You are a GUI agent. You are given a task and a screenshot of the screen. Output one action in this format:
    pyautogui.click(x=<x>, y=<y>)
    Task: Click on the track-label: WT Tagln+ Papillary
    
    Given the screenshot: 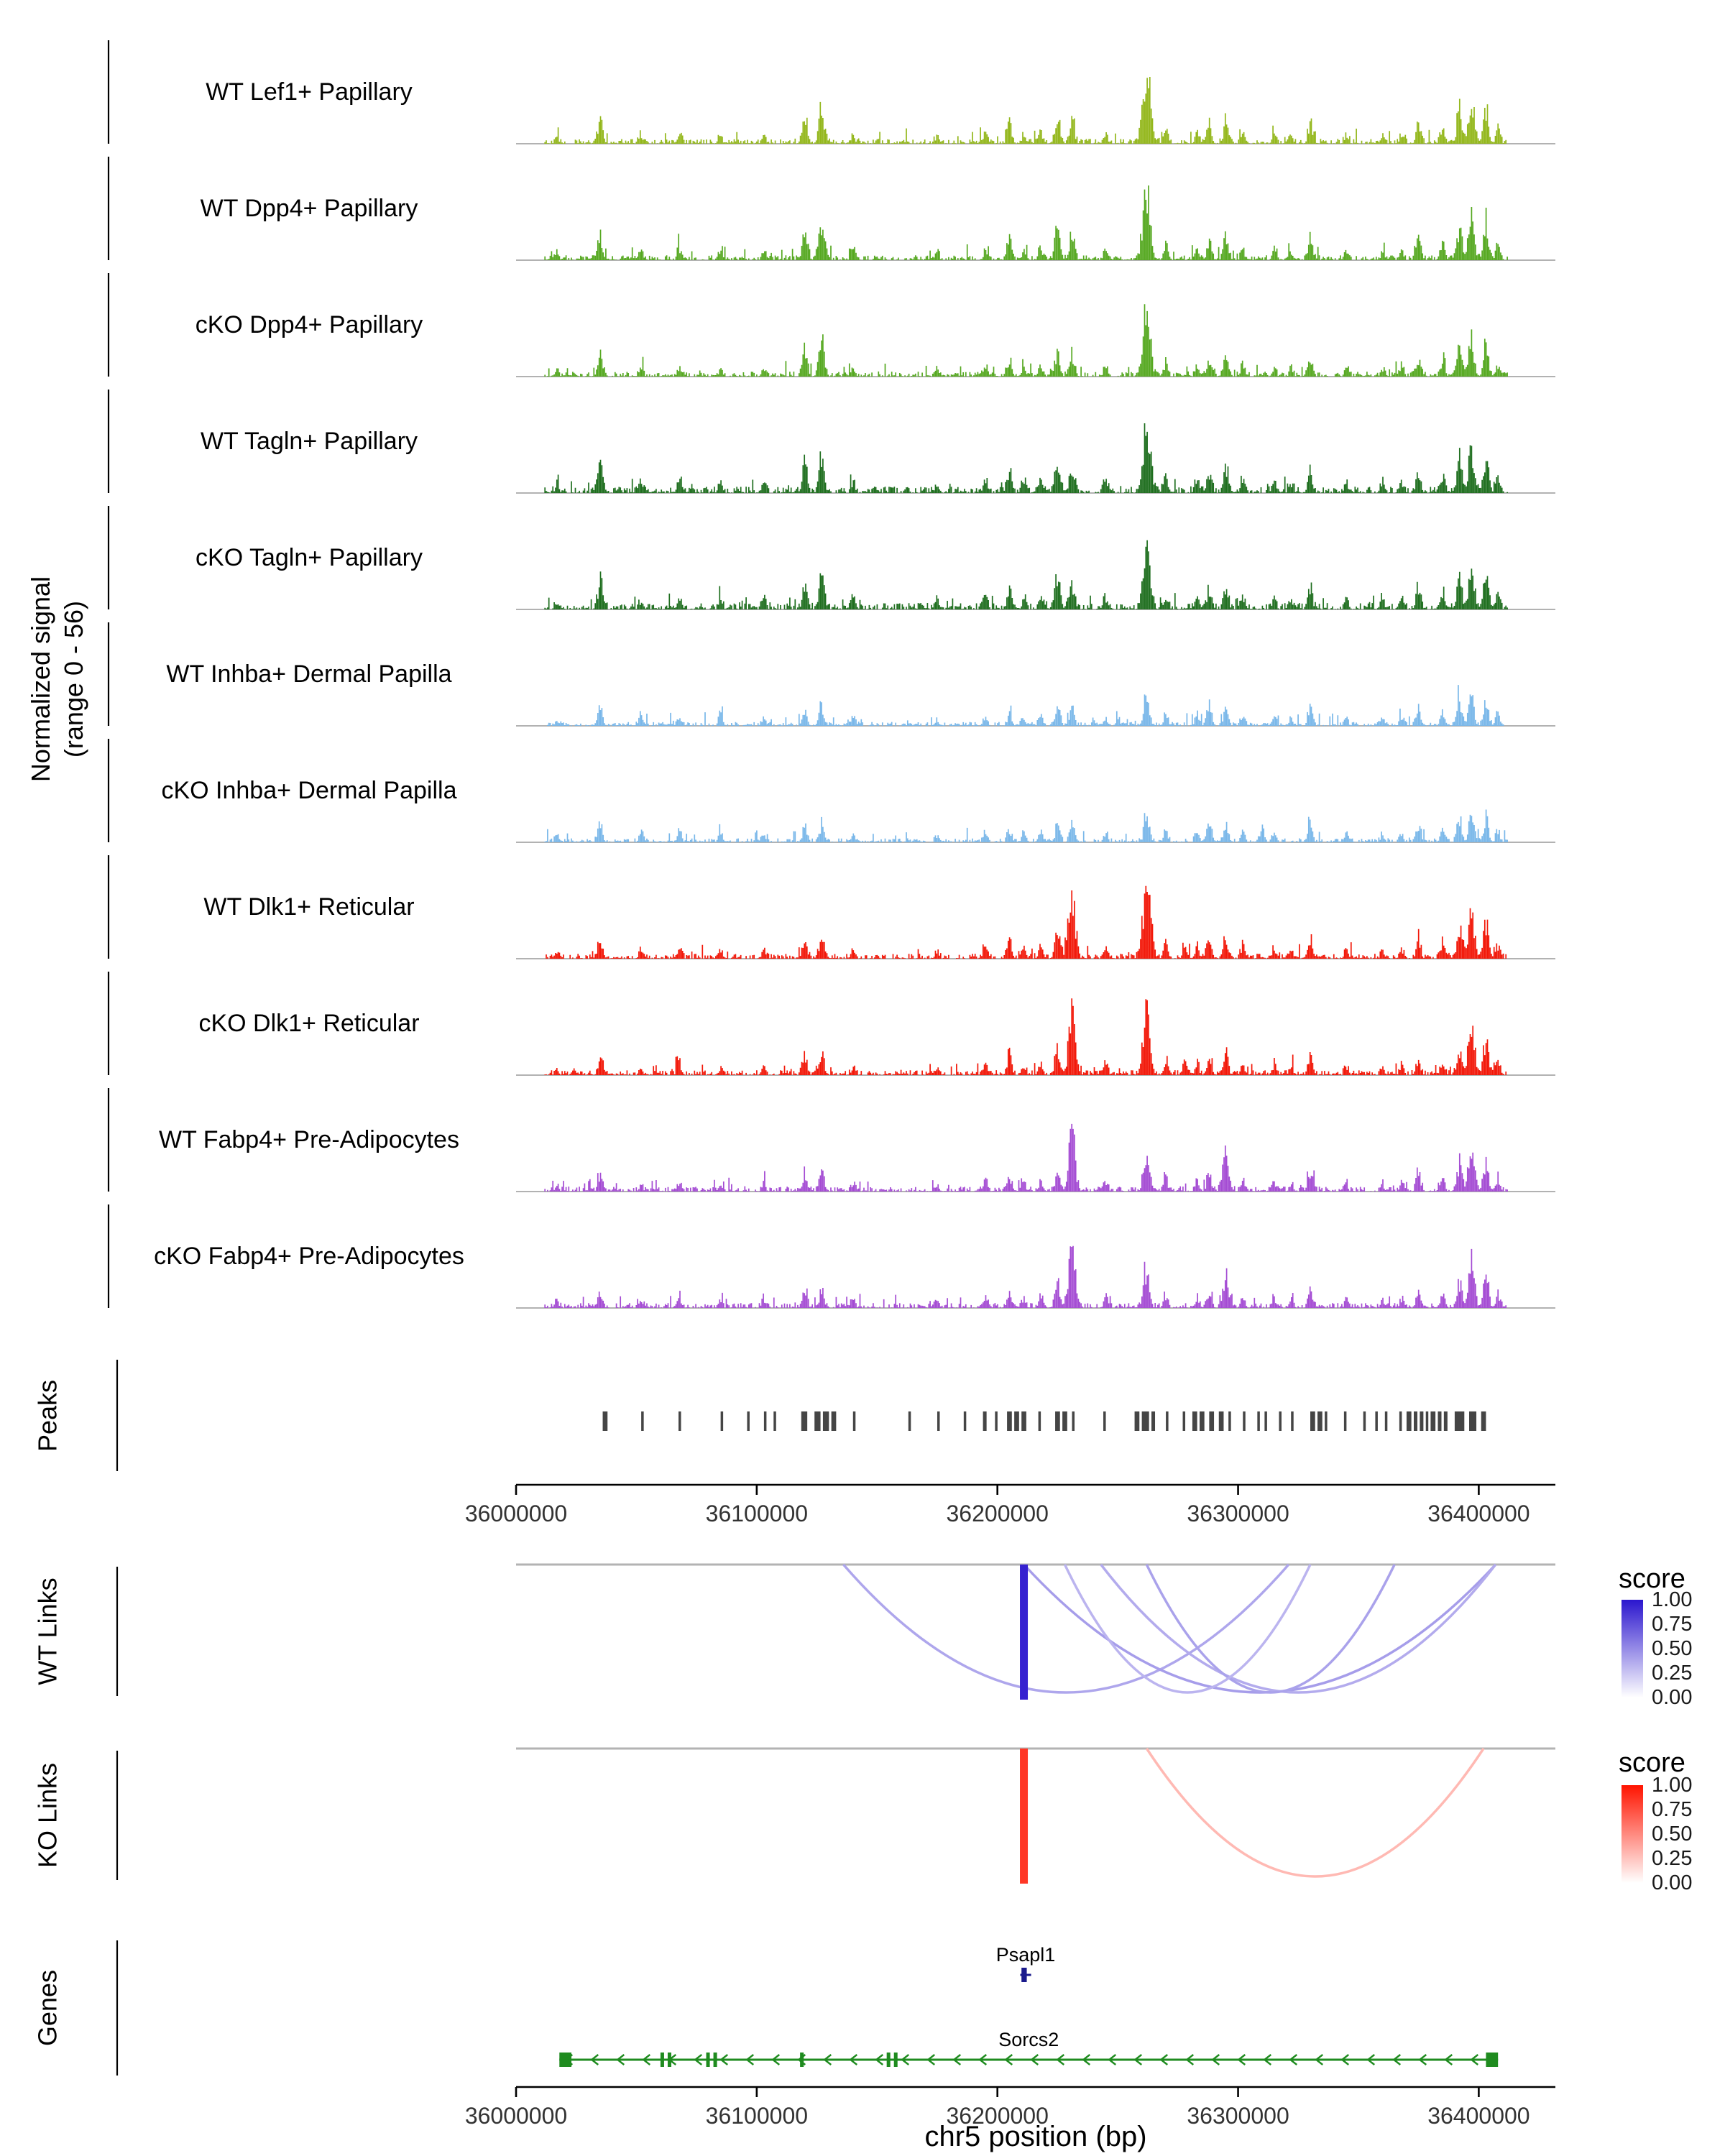 What is the action you would take?
    pyautogui.click(x=309, y=442)
    